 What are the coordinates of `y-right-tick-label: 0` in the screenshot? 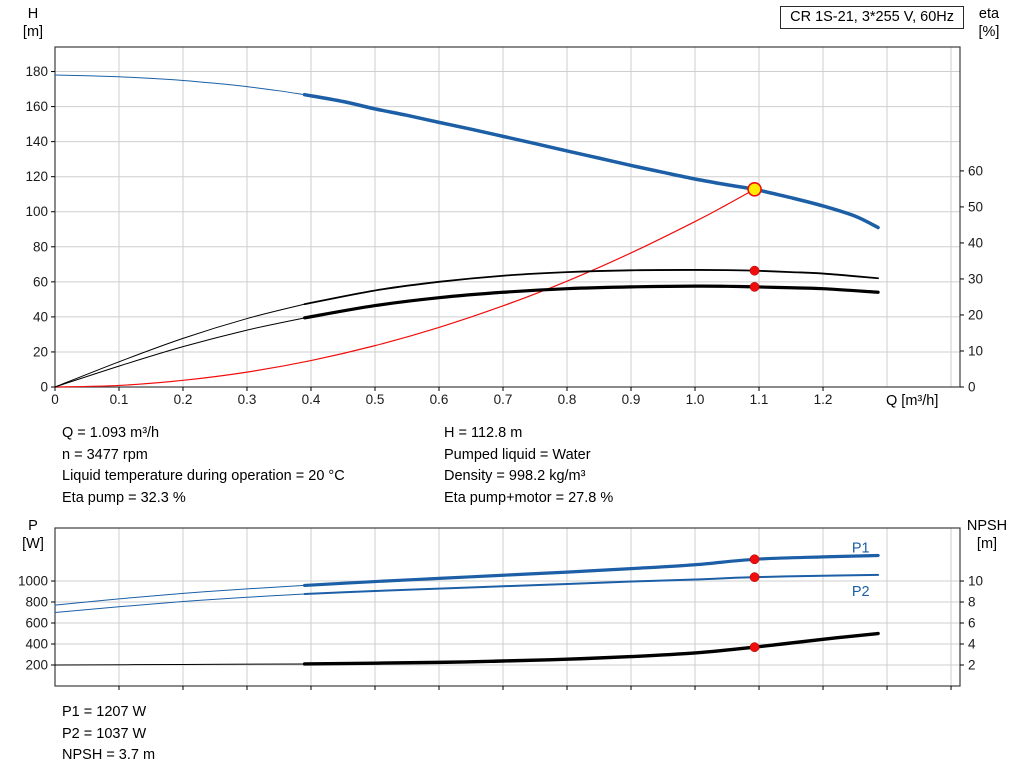 It's located at (972, 387).